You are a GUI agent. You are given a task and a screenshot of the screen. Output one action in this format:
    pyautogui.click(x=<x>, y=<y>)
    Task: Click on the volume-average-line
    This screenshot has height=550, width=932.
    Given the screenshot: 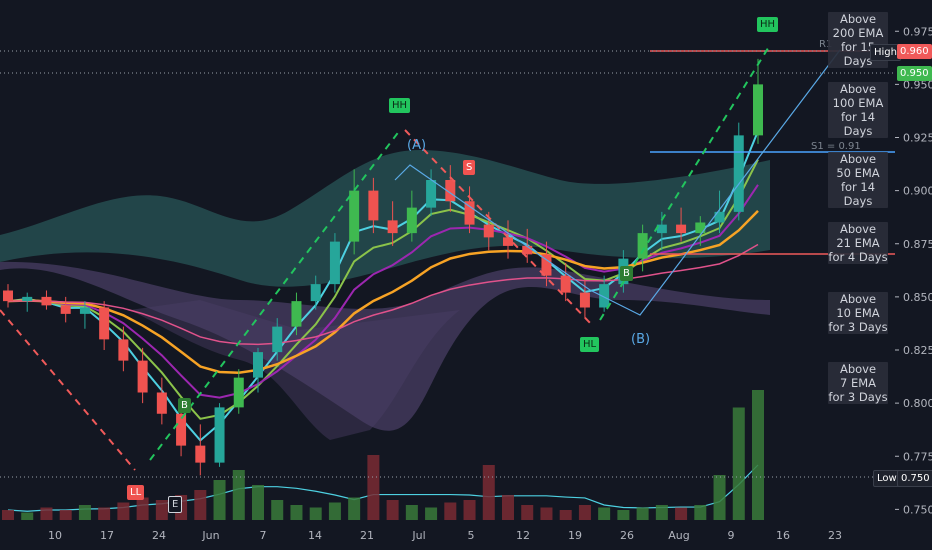 What is the action you would take?
    pyautogui.click(x=383, y=488)
    